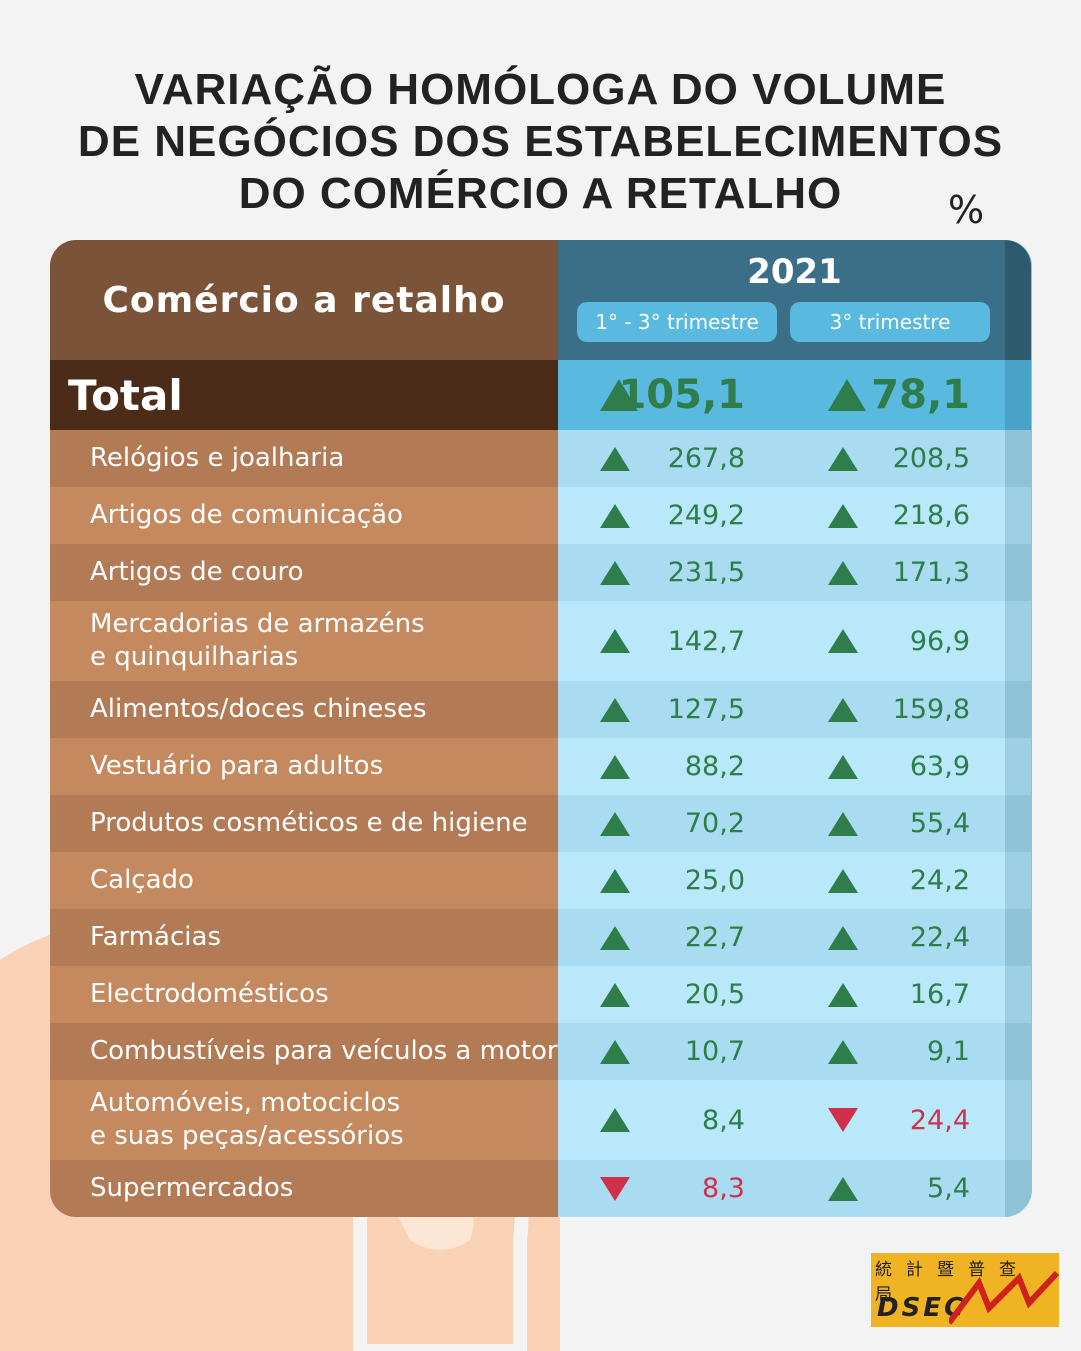 This screenshot has height=1351, width=1081. What do you see at coordinates (125, 395) in the screenshot?
I see `total-label: Total` at bounding box center [125, 395].